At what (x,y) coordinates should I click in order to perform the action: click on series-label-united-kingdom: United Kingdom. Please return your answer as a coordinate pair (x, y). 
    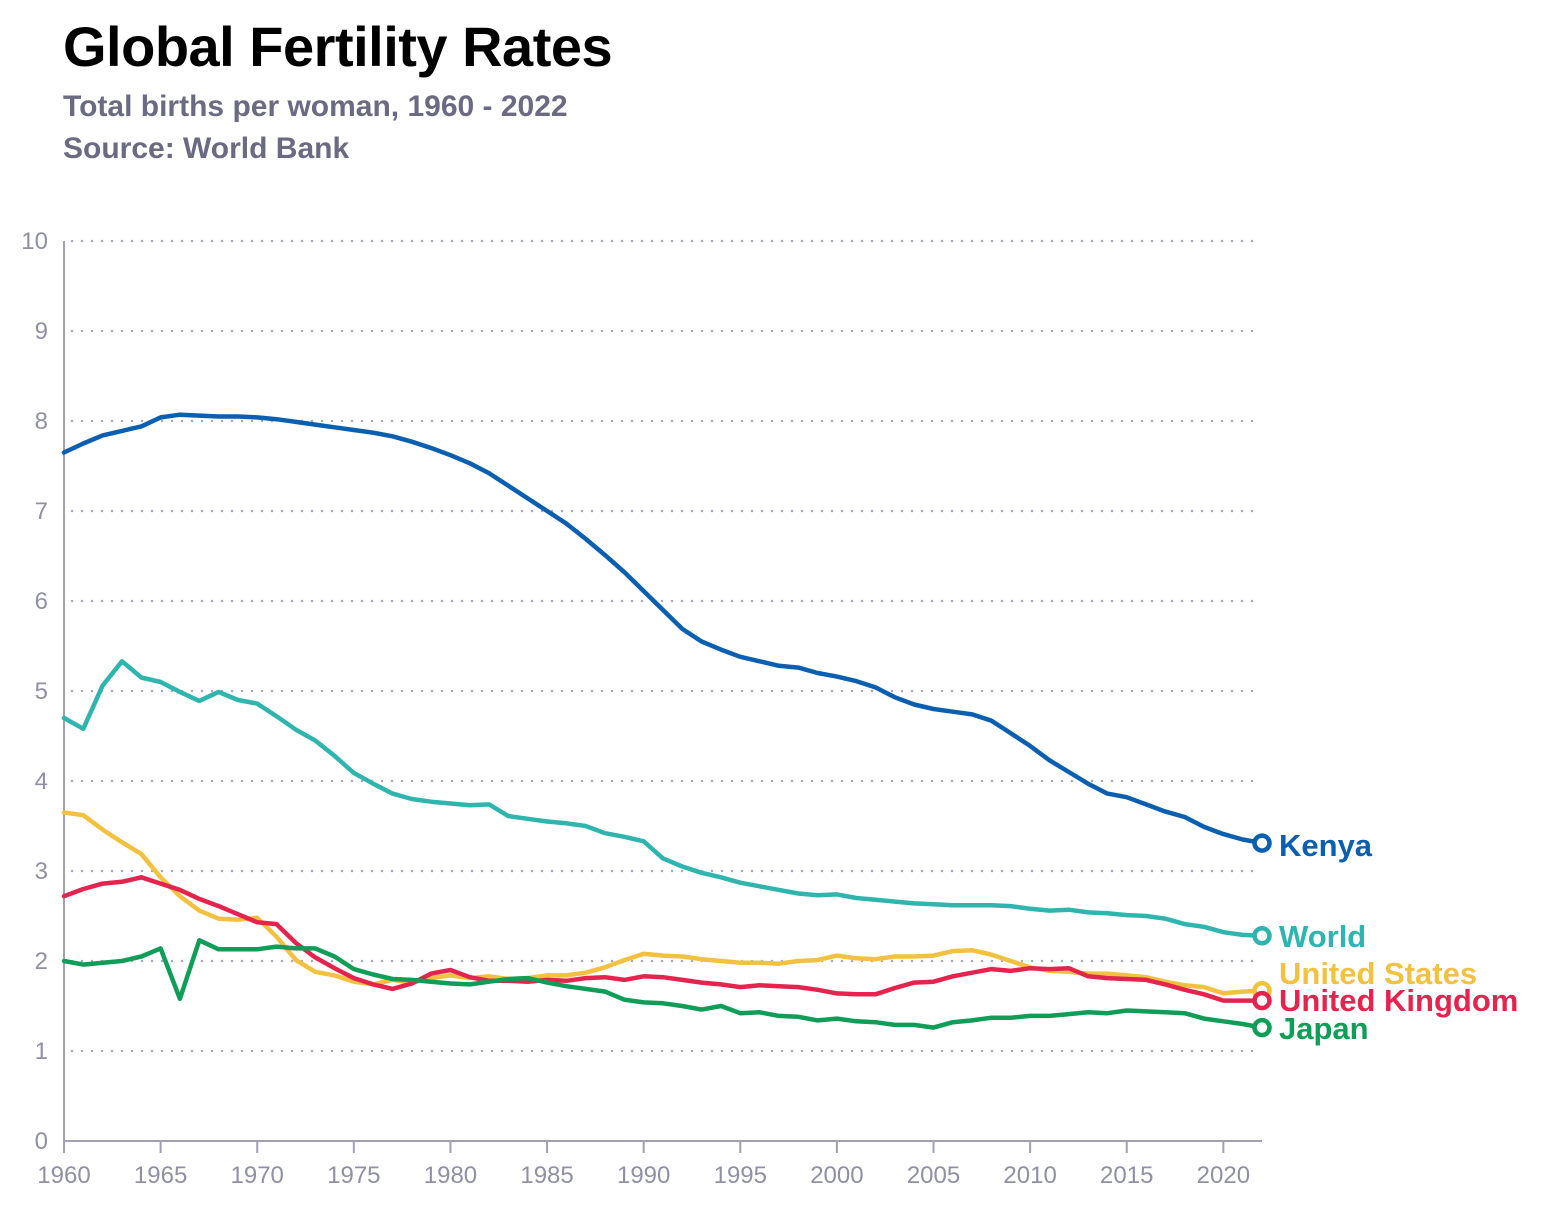
    Looking at the image, I should click on (1398, 1000).